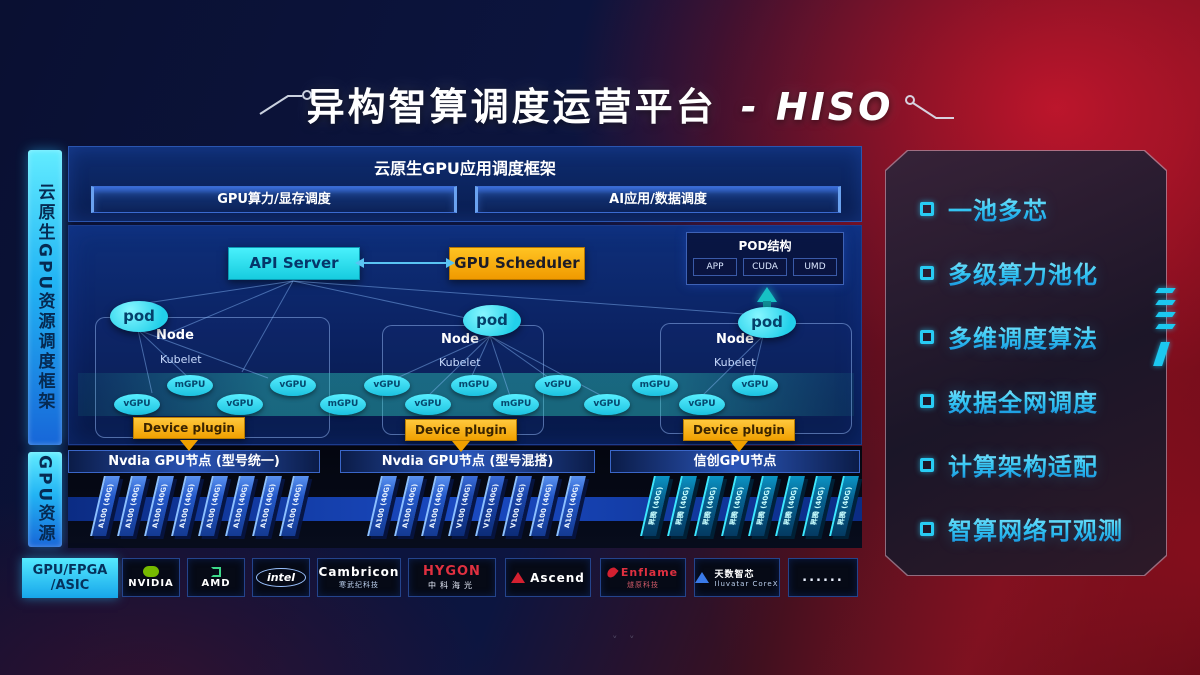 The image size is (1200, 675). Describe the element at coordinates (643, 584) in the screenshot. I see `enflame-logo-sub: 燧原科技` at that location.